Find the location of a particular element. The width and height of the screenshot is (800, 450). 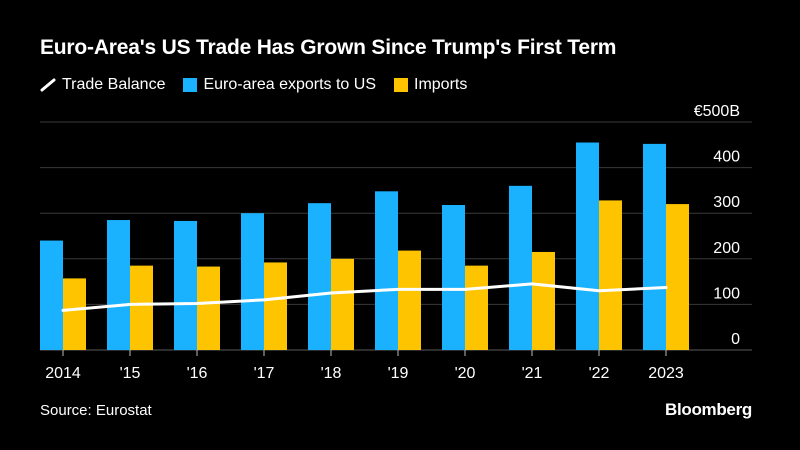

legend-item-exports: Euro-area exports to US is located at coordinates (279, 85).